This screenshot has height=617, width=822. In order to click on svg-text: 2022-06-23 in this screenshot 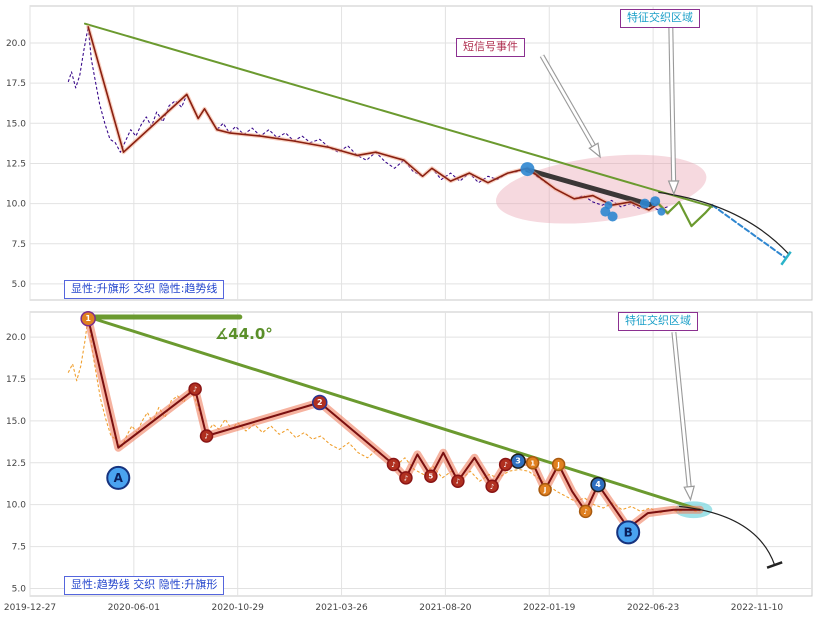, I will do `click(653, 608)`.